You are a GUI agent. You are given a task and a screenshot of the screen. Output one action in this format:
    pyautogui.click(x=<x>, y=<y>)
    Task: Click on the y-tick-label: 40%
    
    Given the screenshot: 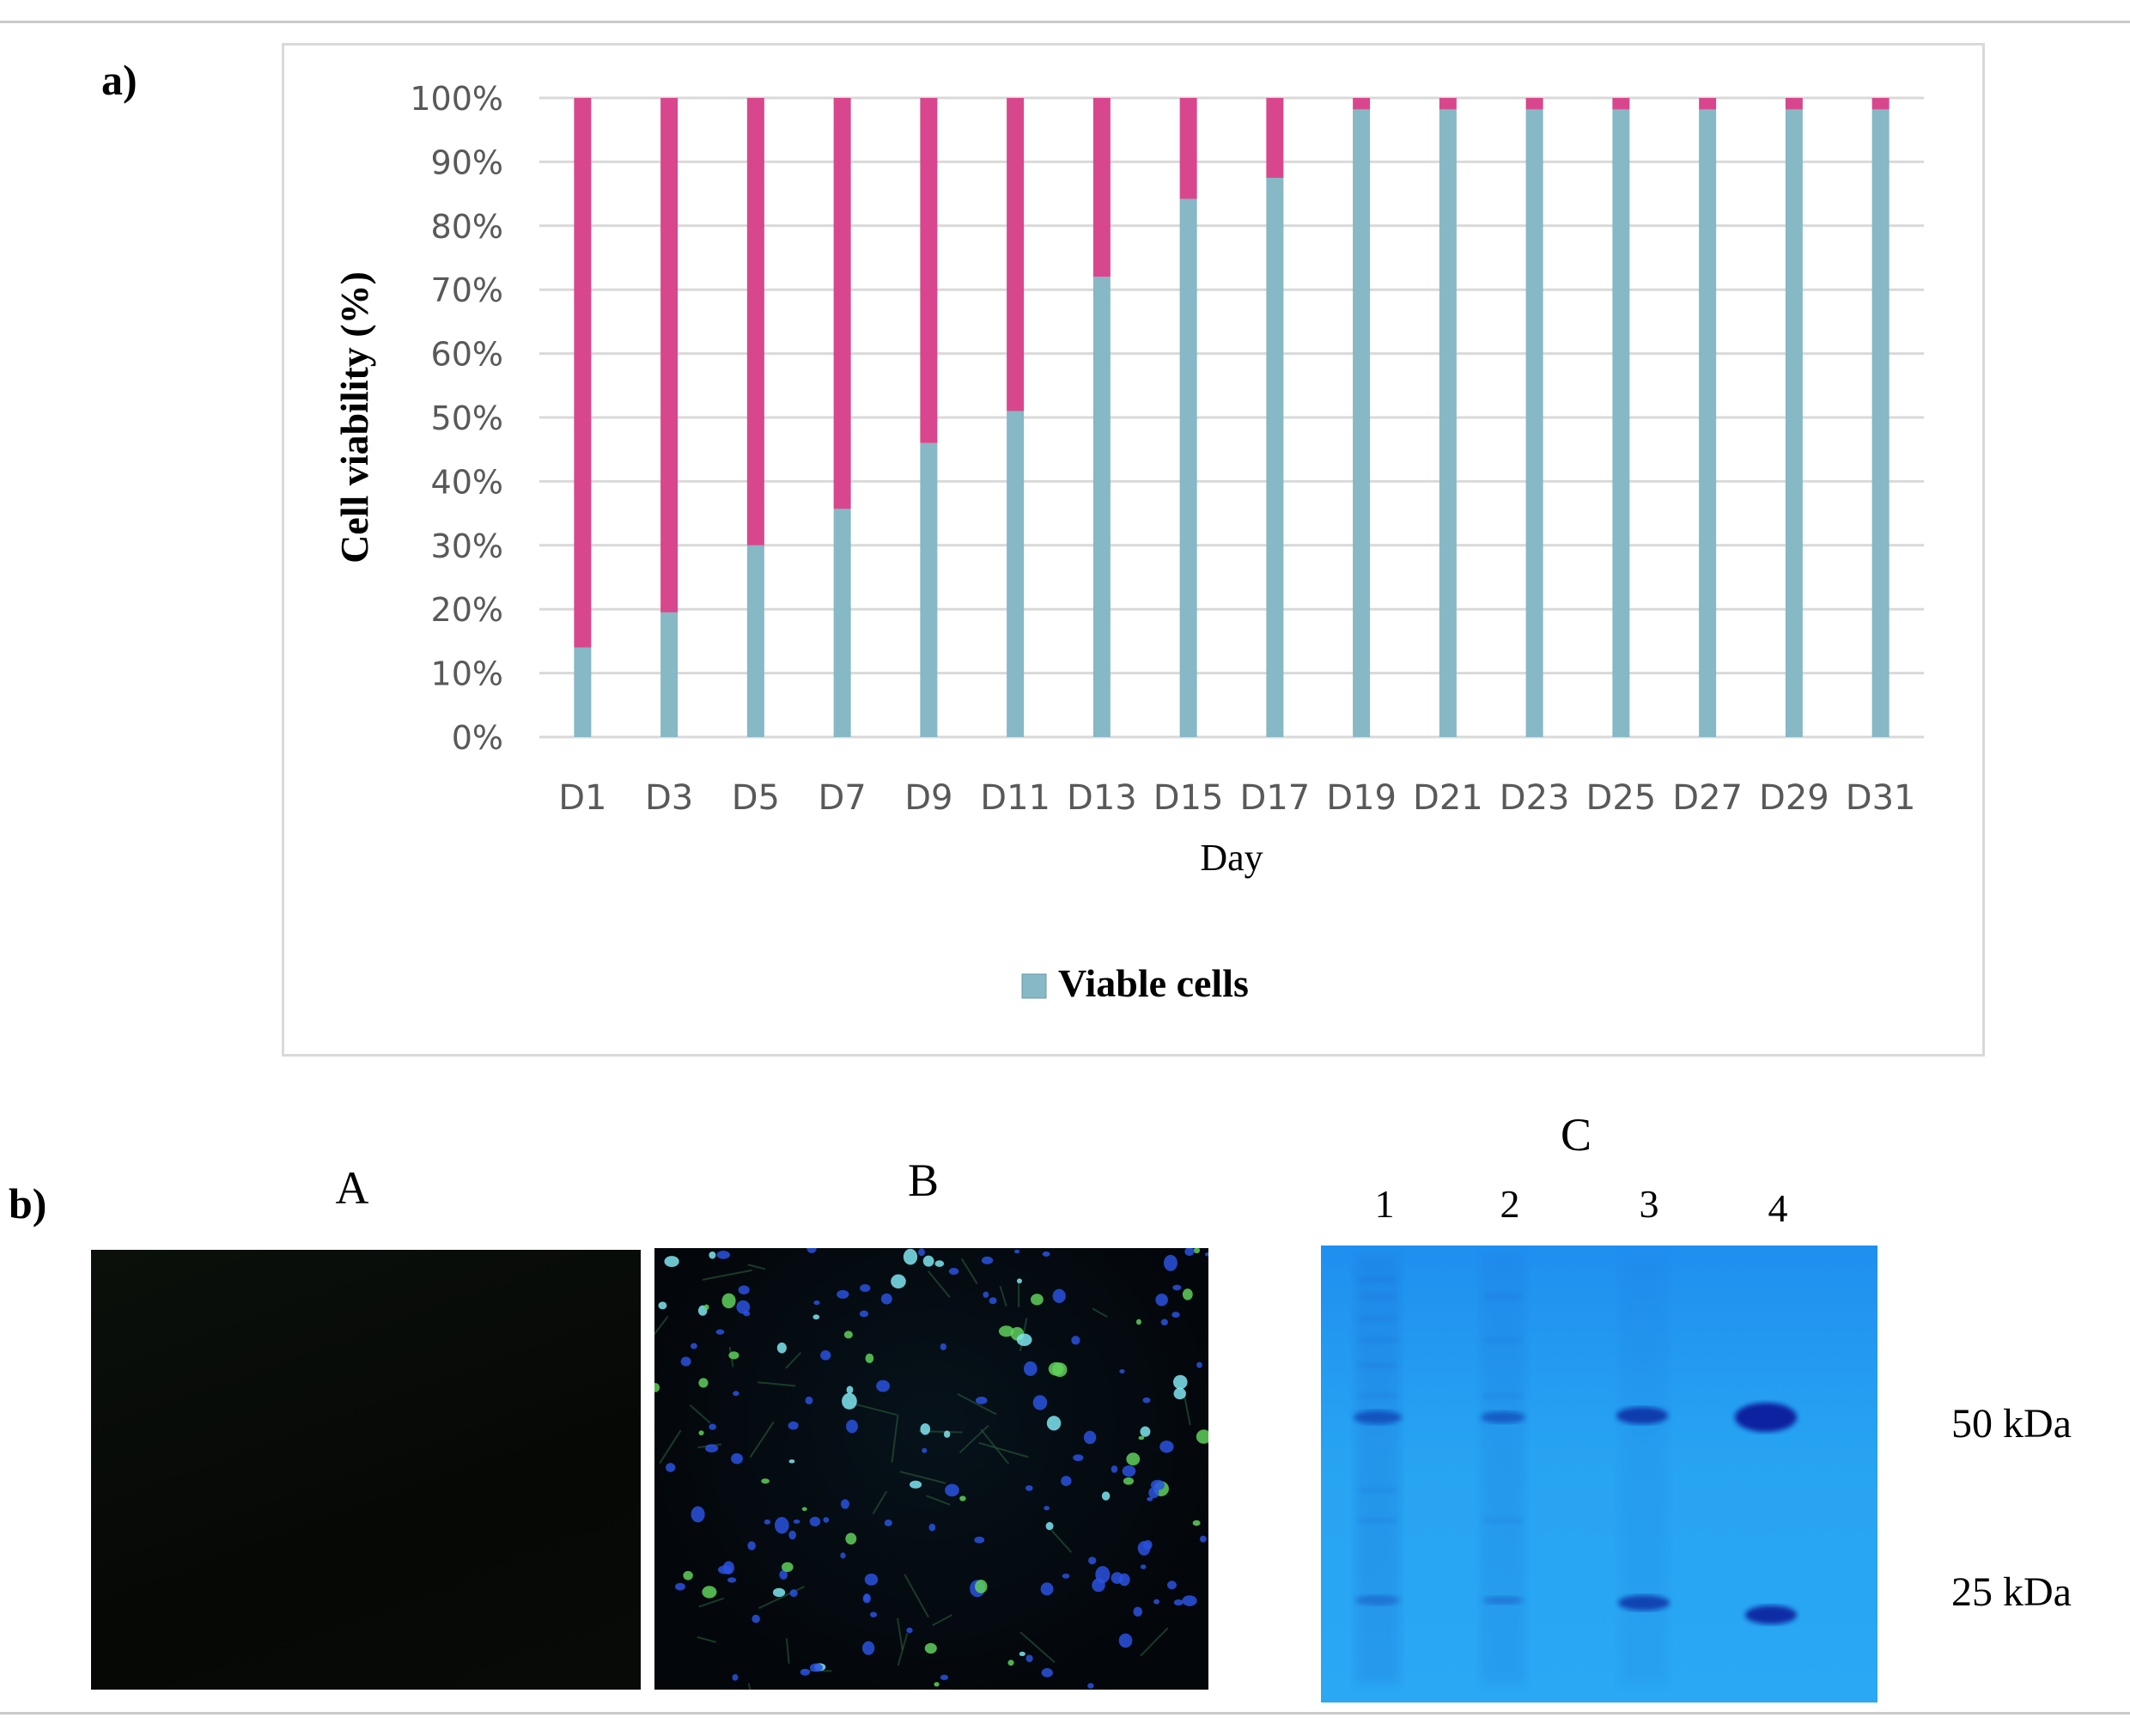 What is the action you would take?
    pyautogui.click(x=467, y=482)
    